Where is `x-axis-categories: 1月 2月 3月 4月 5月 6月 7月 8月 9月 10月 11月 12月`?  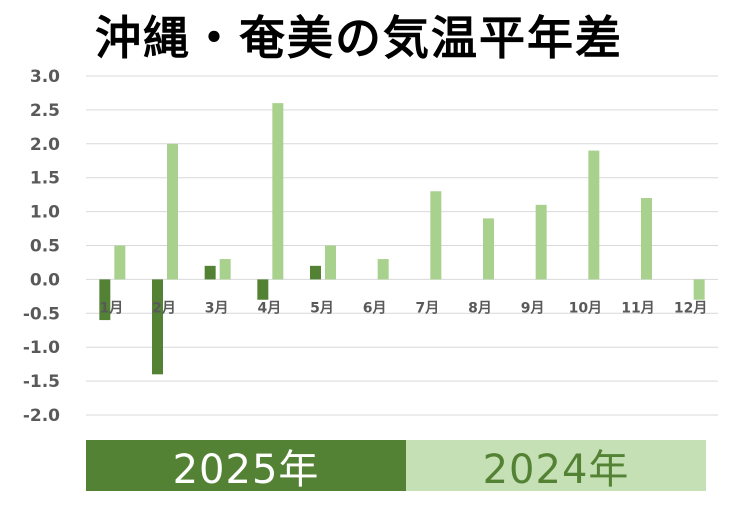
x-axis-categories: 1月 2月 3月 4月 5月 6月 7月 8月 9月 10月 11月 12月 is located at coordinates (403, 308).